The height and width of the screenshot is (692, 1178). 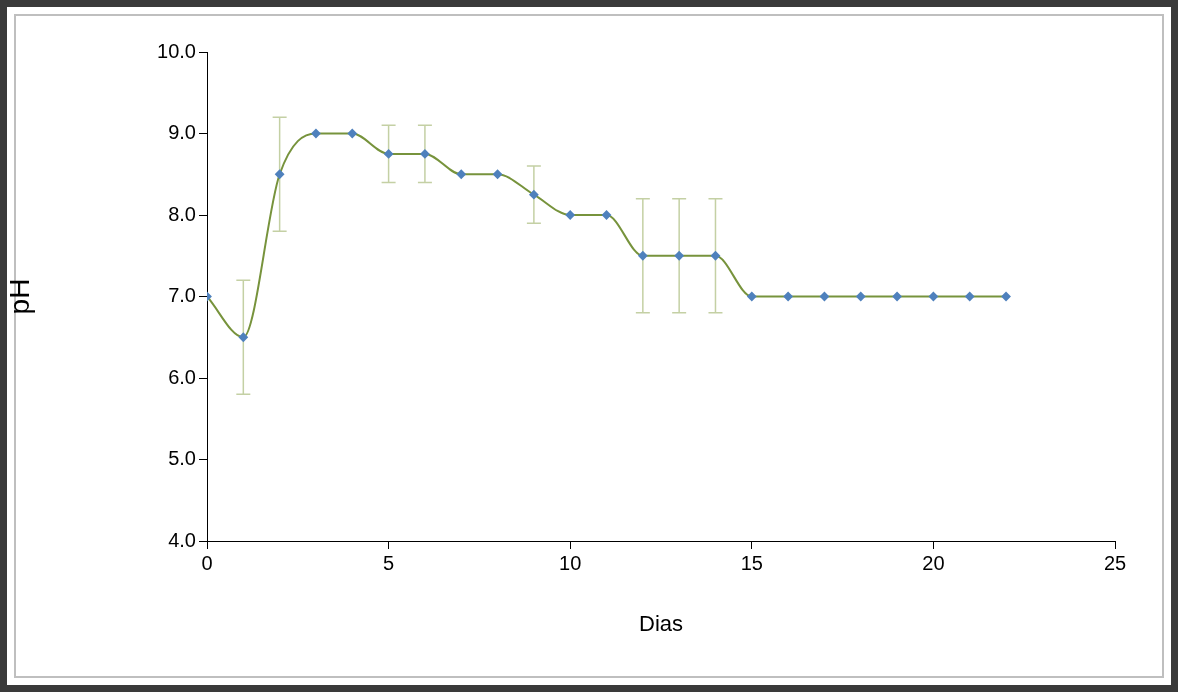 What do you see at coordinates (389, 562) in the screenshot?
I see `x-tick-label: 5` at bounding box center [389, 562].